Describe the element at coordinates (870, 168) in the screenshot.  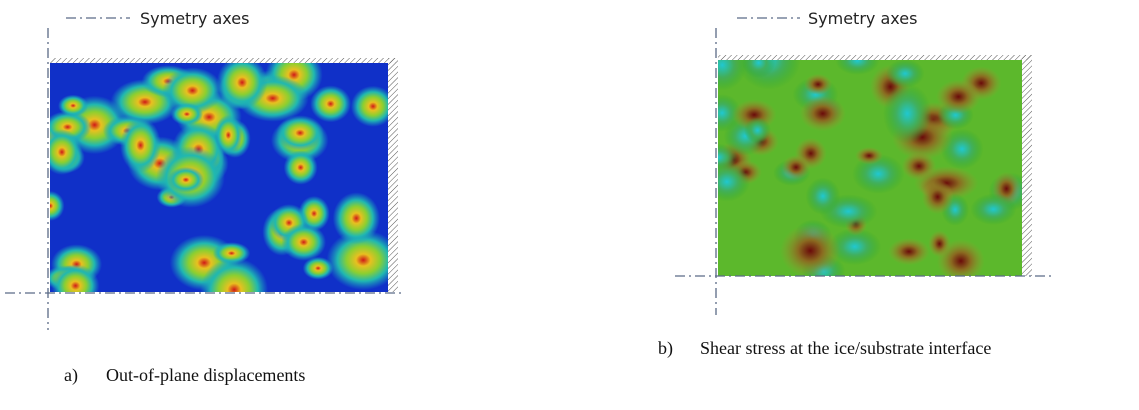
I see `field-pattern` at that location.